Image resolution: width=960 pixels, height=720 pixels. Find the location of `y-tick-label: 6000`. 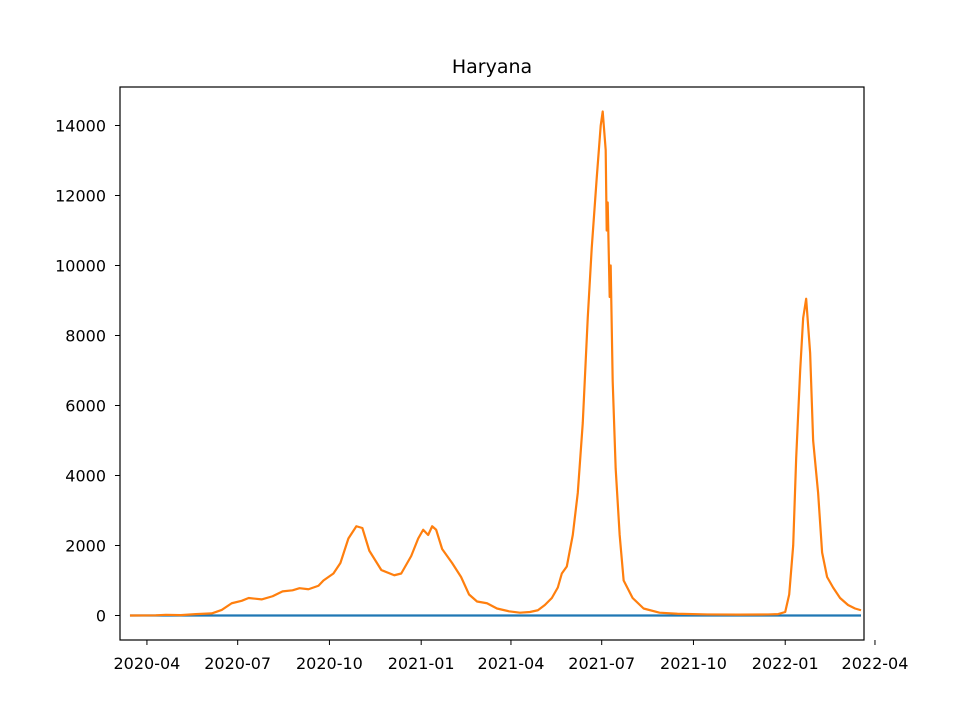

y-tick-label: 6000 is located at coordinates (85, 406).